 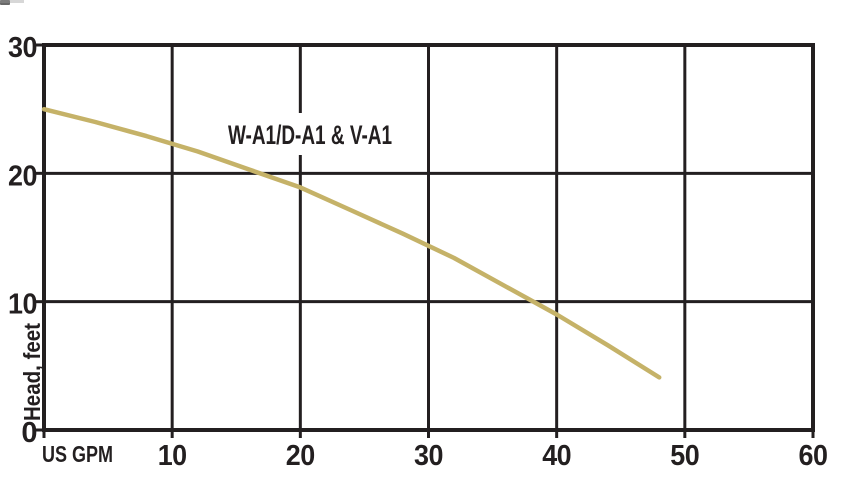 I want to click on x-tick-label-50: 50, so click(x=684, y=456).